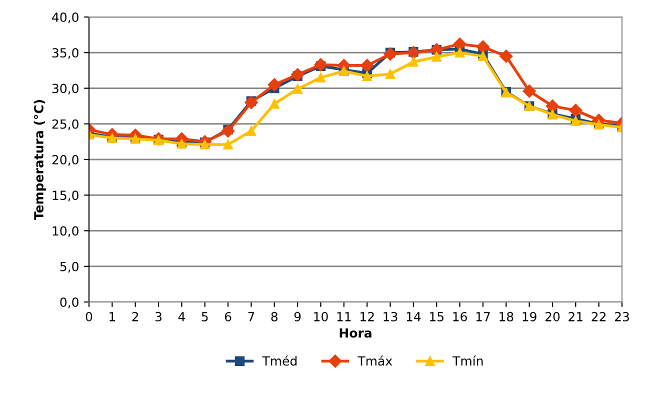 The height and width of the screenshot is (395, 654). Describe the element at coordinates (321, 317) in the screenshot. I see `x-tick-label: 10` at that location.